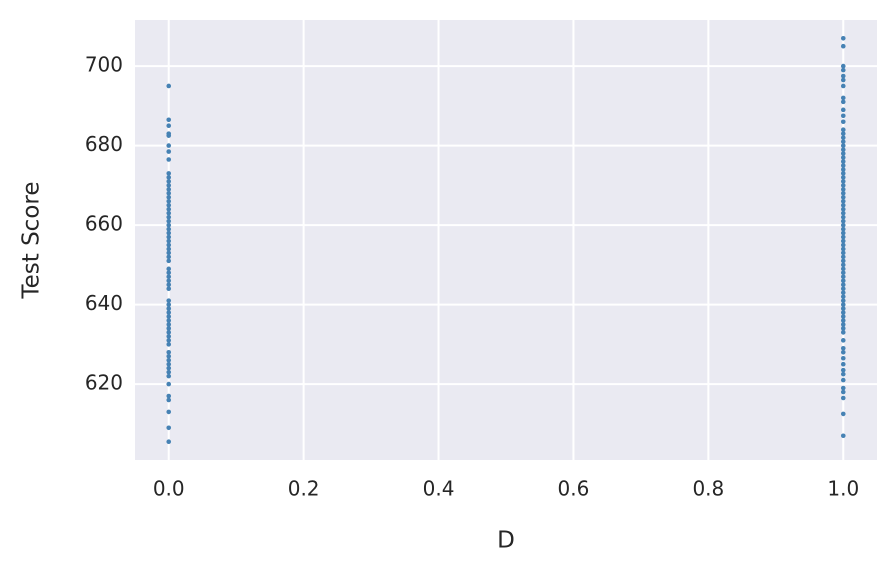 The width and height of the screenshot is (896, 578). I want to click on x-tick-label: 0.2, so click(304, 489).